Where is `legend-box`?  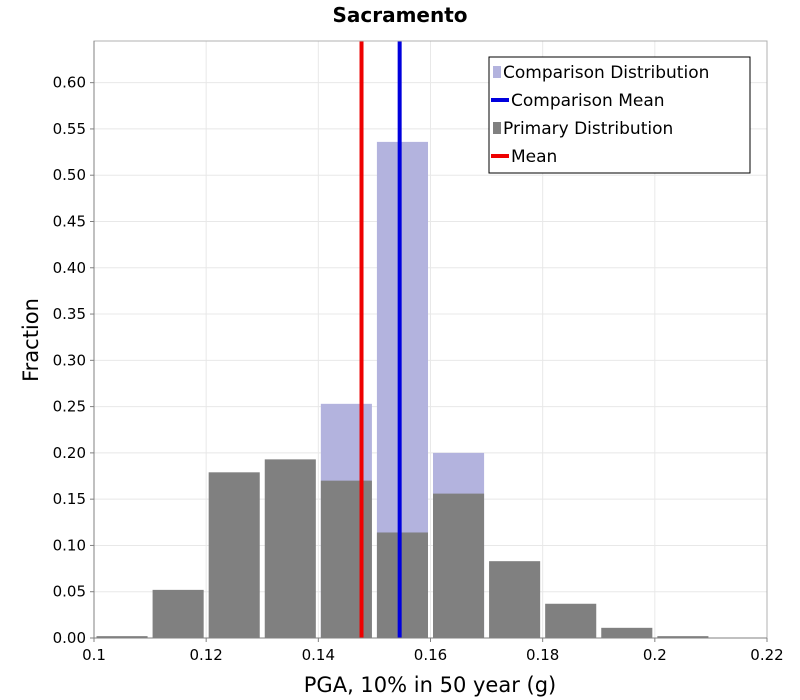
legend-box is located at coordinates (619, 115).